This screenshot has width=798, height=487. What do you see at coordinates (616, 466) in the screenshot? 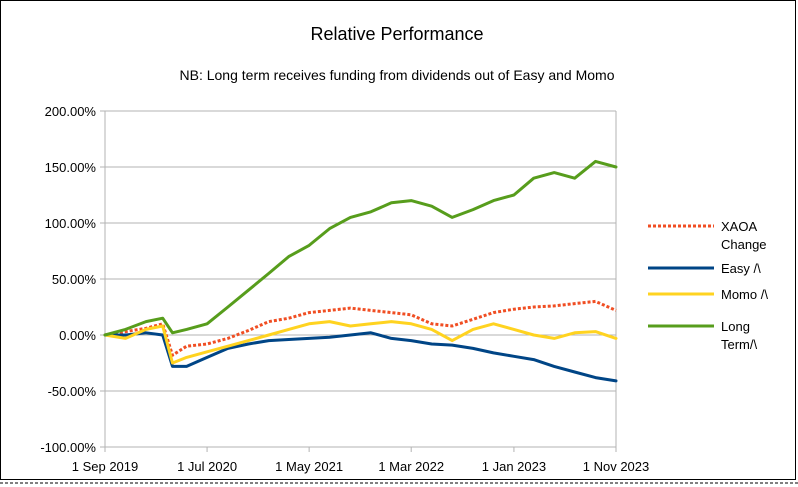
I see `x-tick-label: 1 Nov 2023` at bounding box center [616, 466].